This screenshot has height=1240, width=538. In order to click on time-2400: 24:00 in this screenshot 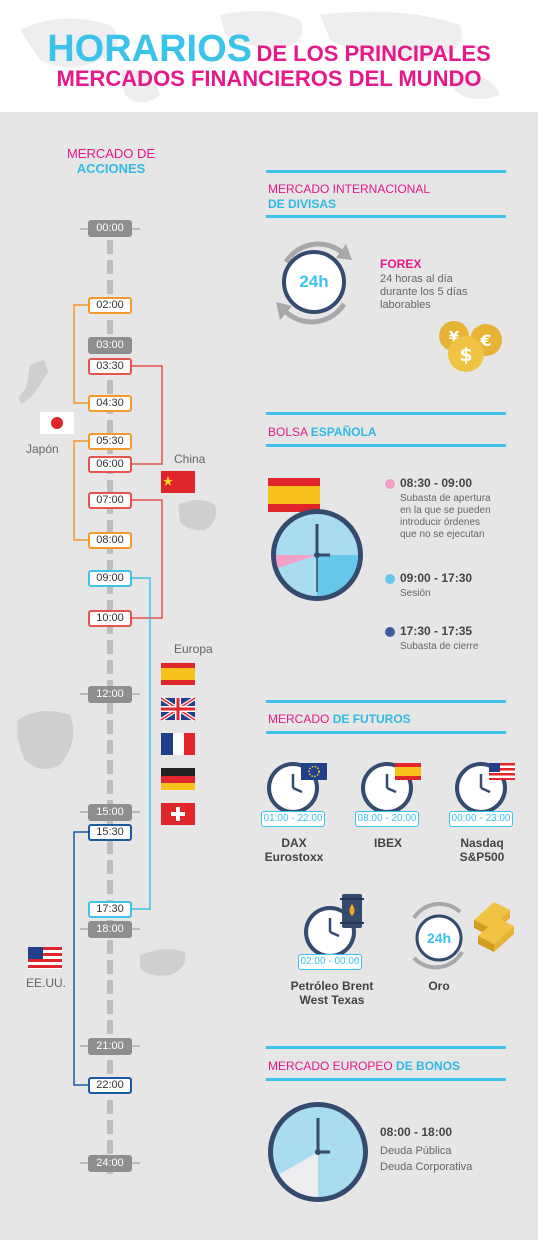, I will do `click(110, 1163)`.